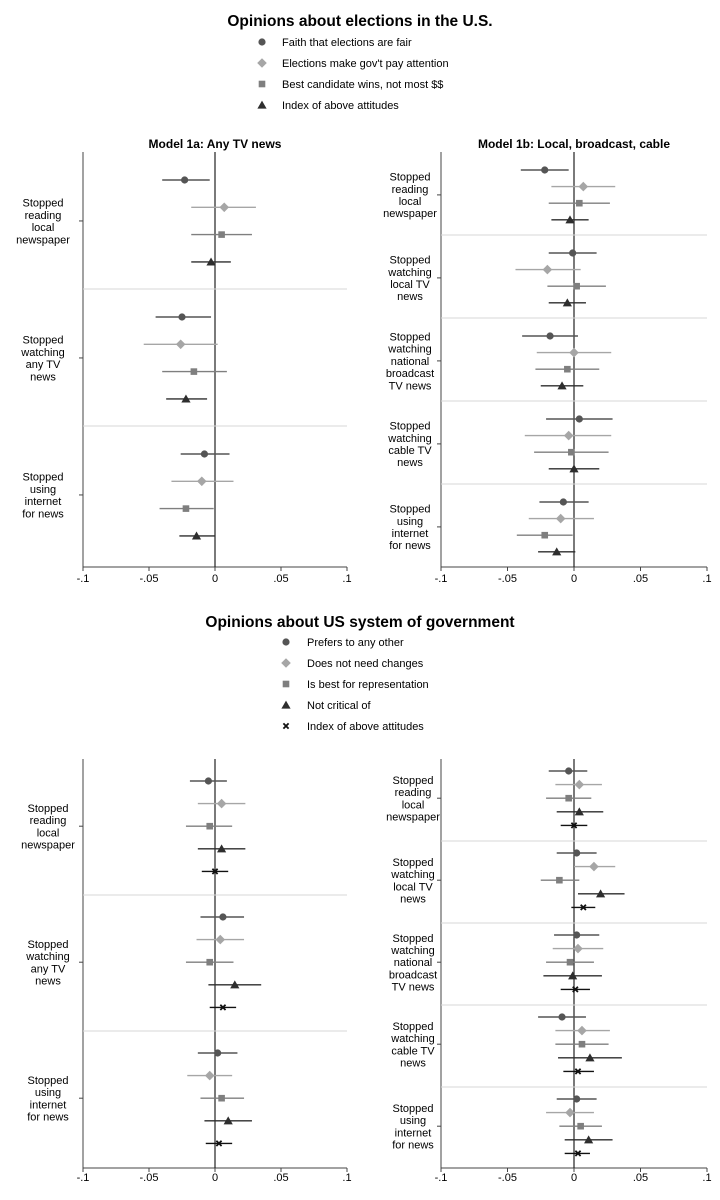  Describe the element at coordinates (365, 727) in the screenshot. I see `legend-label: Index of above attitudes` at that location.